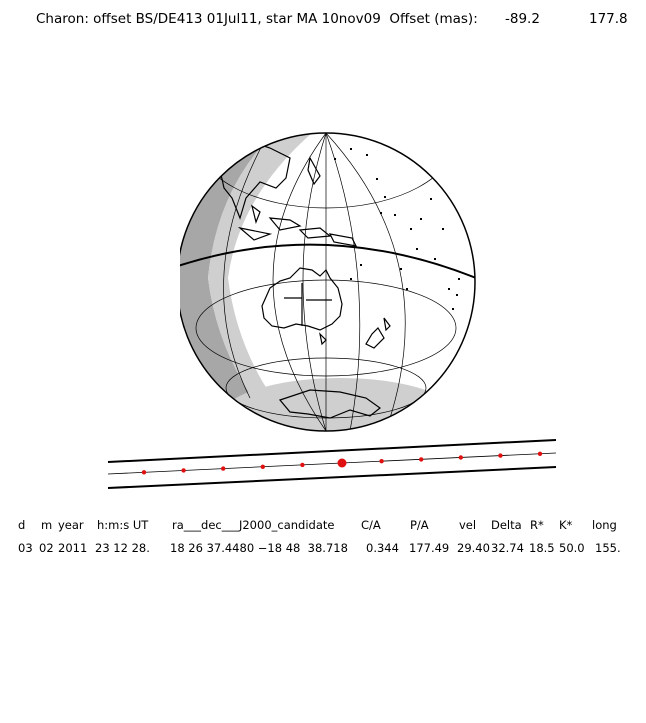  What do you see at coordinates (382, 548) in the screenshot?
I see `value-ca: 0.344` at bounding box center [382, 548].